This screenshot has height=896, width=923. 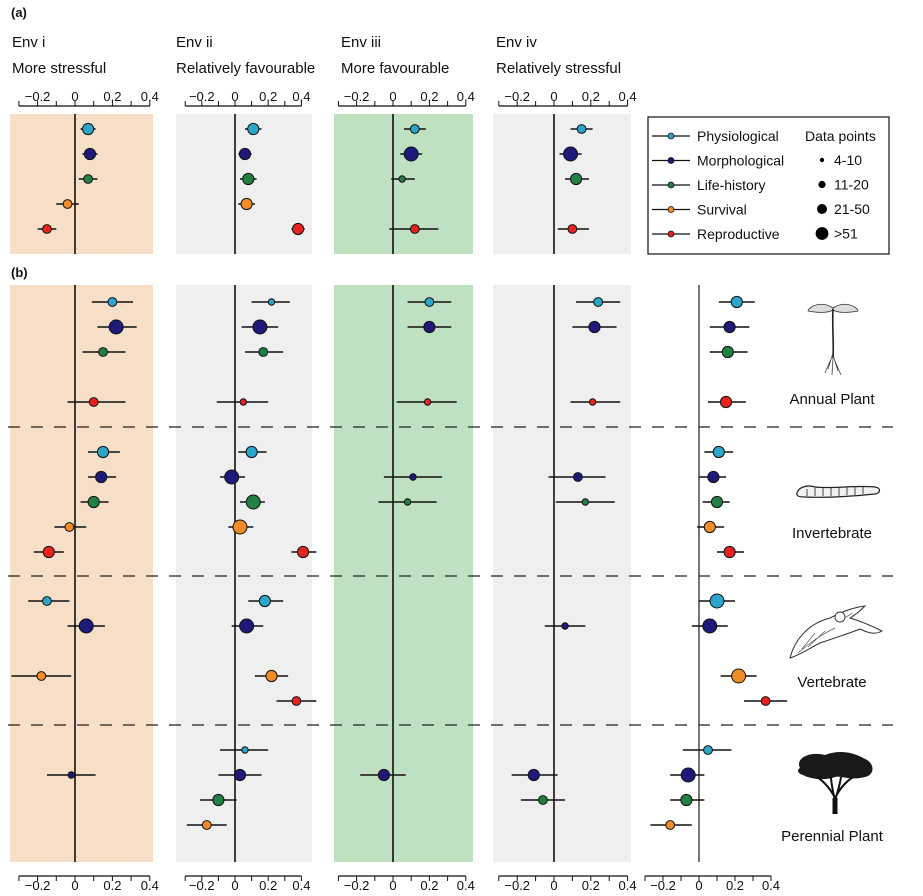 What do you see at coordinates (194, 42) in the screenshot?
I see `env-title-ii: Env ii` at bounding box center [194, 42].